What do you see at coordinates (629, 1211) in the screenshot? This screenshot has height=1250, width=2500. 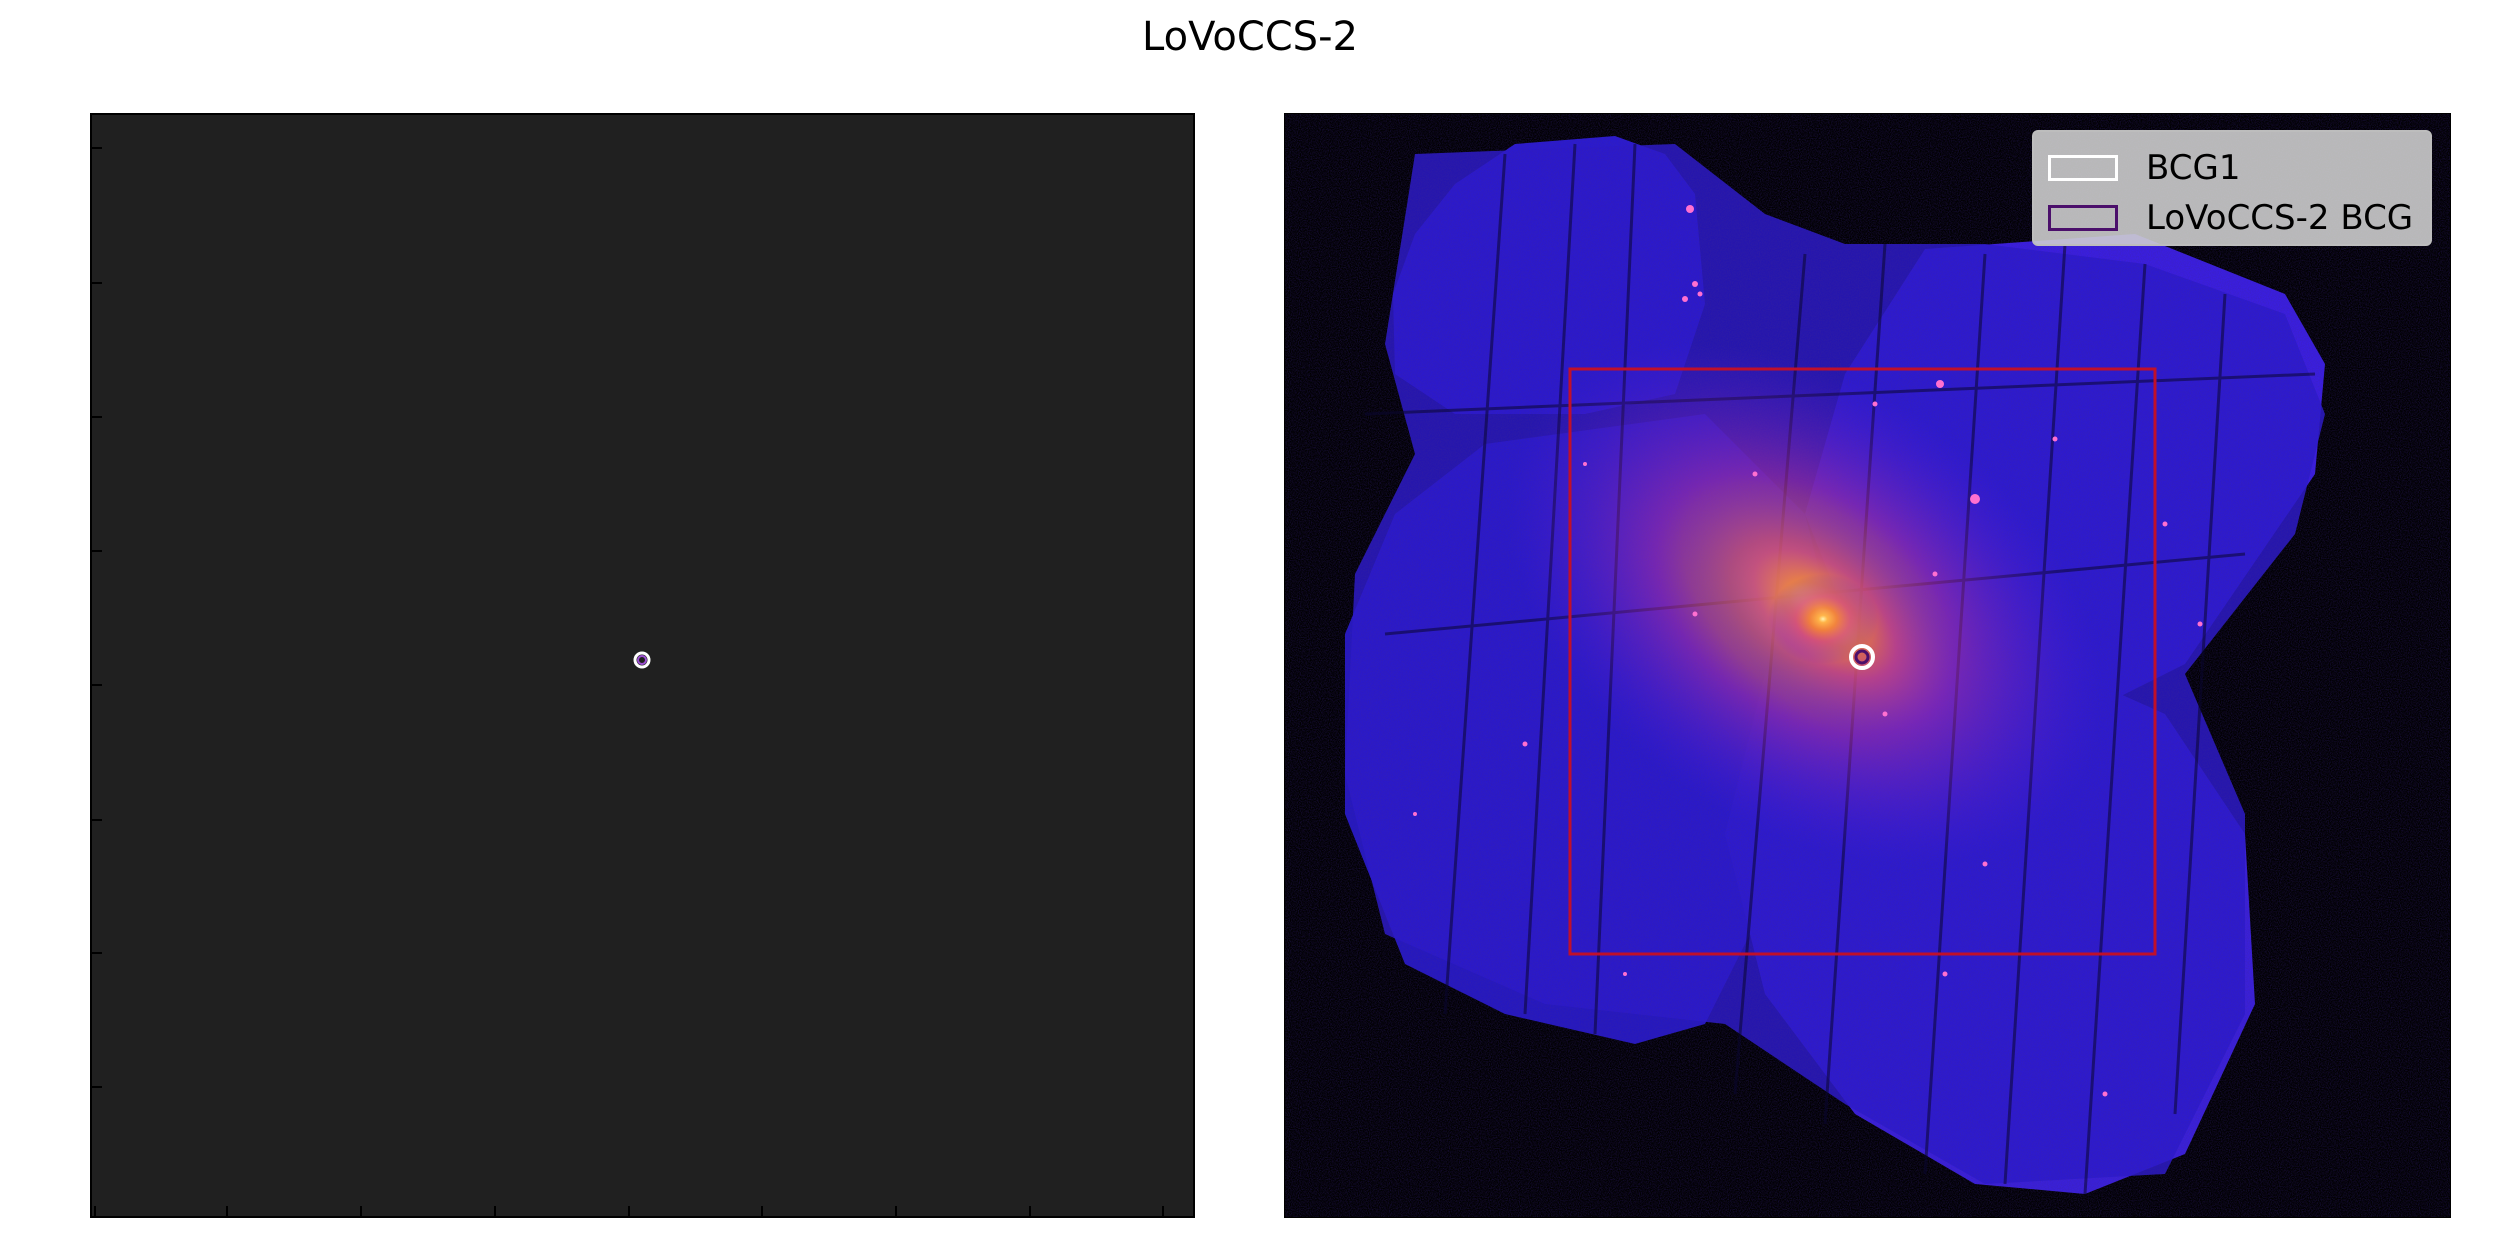 I see `left-panel-x-ticks` at bounding box center [629, 1211].